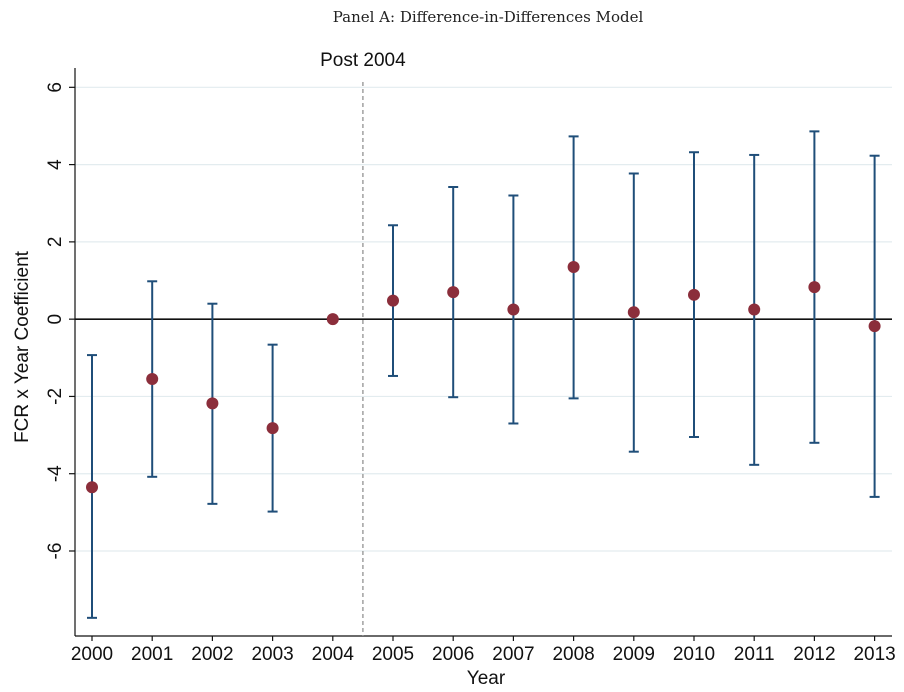  Describe the element at coordinates (874, 654) in the screenshot. I see `x-tick-label: 2013` at that location.